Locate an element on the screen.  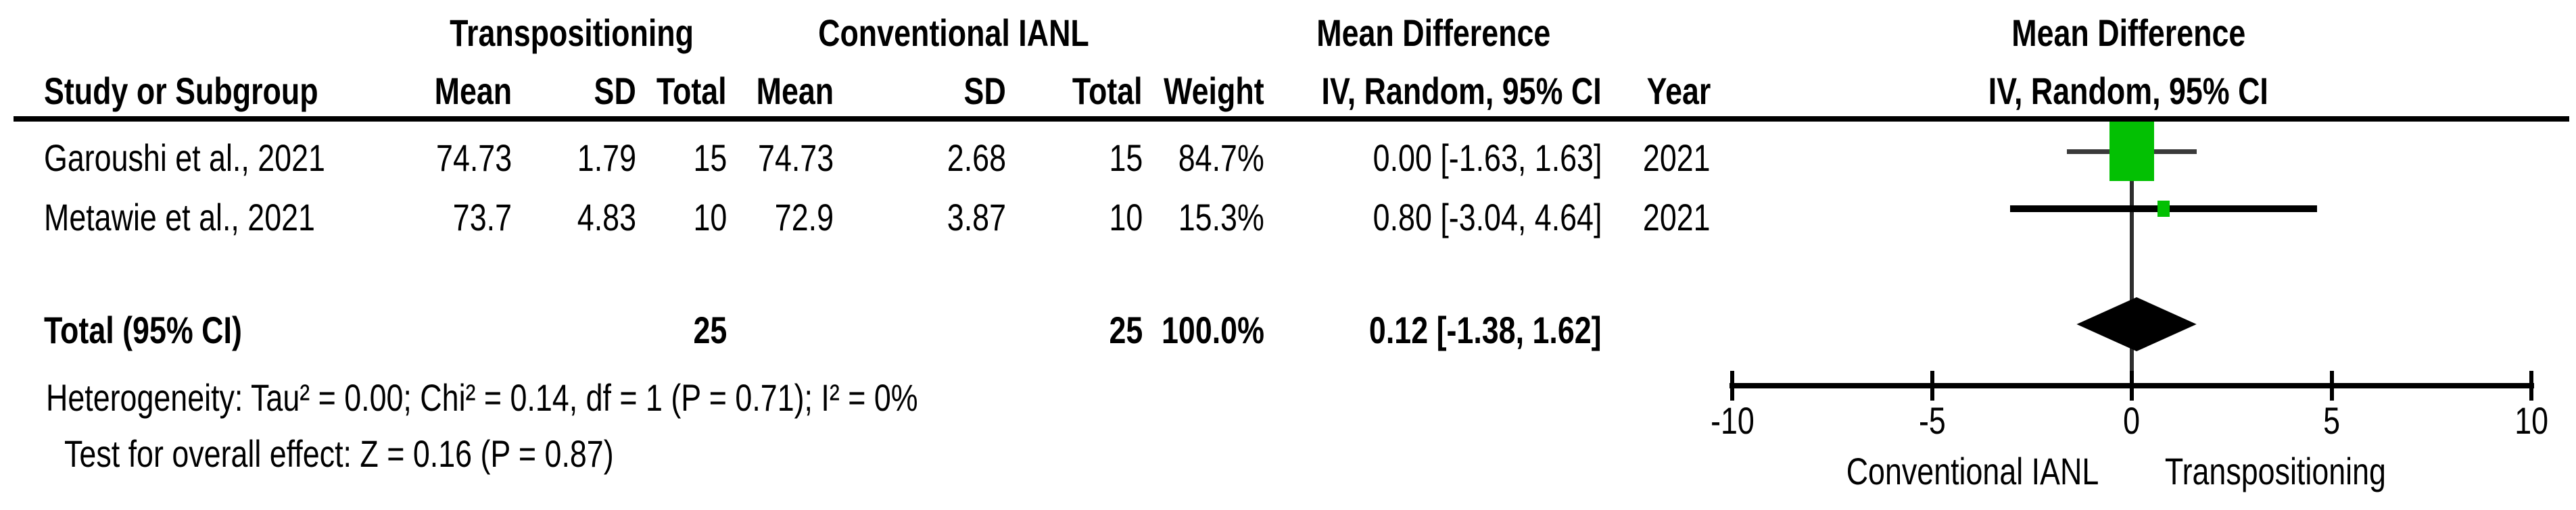
zero-line is located at coordinates (2132, 254).